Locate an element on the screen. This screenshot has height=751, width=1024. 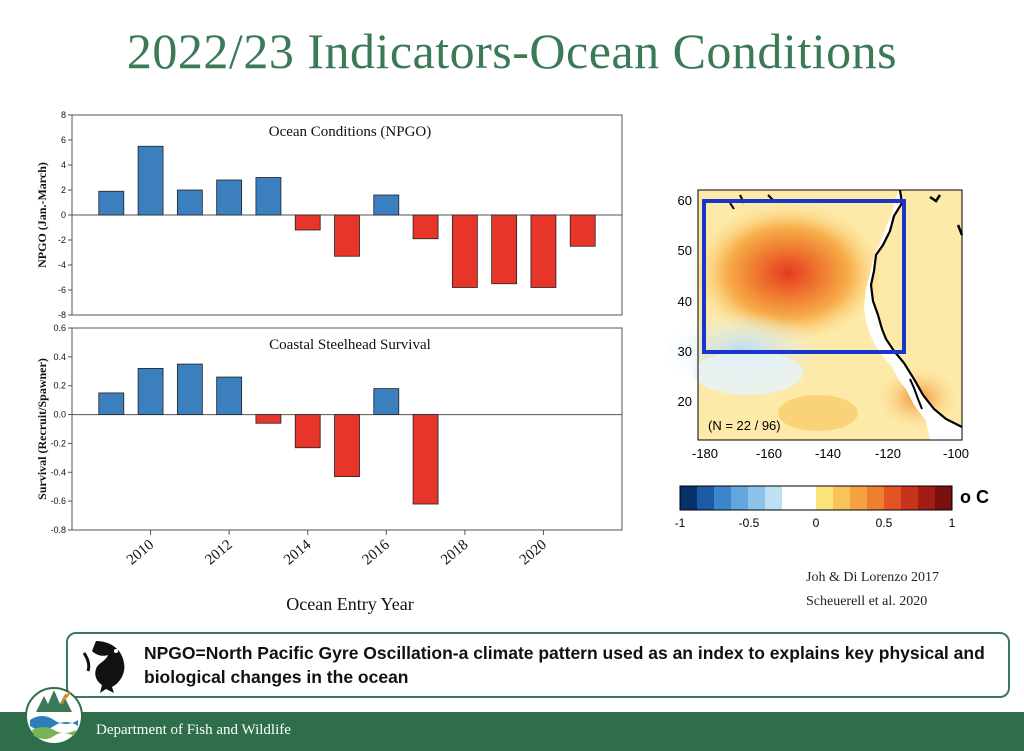
coastline is located at coordinates (916, 308).